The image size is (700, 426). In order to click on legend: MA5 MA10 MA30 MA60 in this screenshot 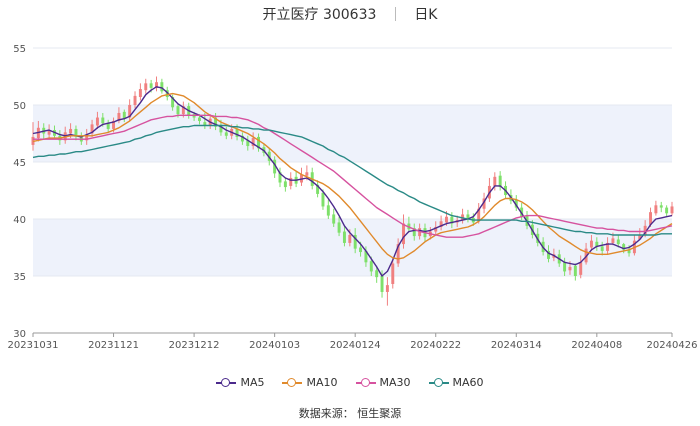, I will do `click(350, 382)`.